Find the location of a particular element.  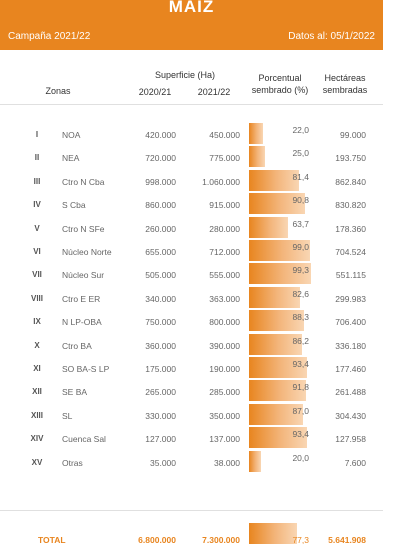

total-label: TOTAL is located at coordinates (52, 540).